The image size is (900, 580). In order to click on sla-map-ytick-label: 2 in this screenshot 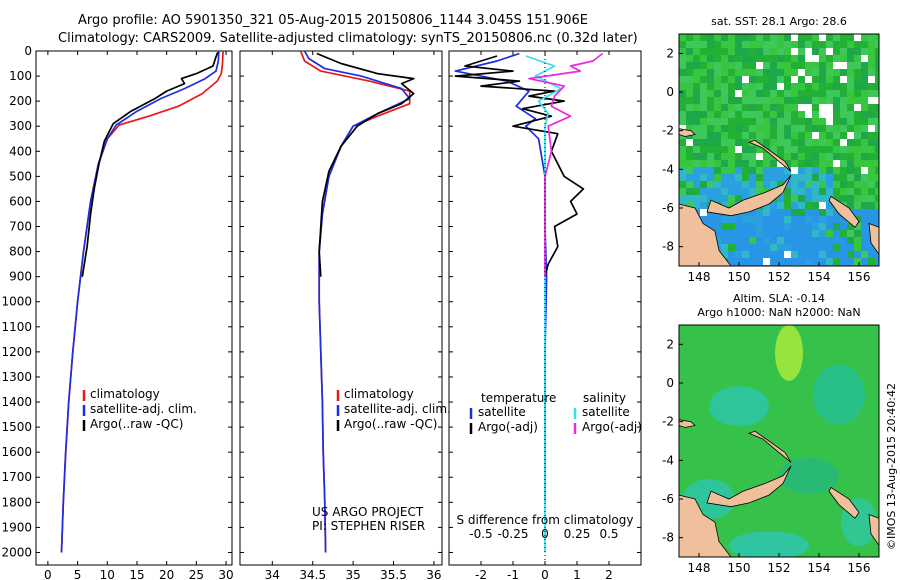, I will do `click(670, 344)`.